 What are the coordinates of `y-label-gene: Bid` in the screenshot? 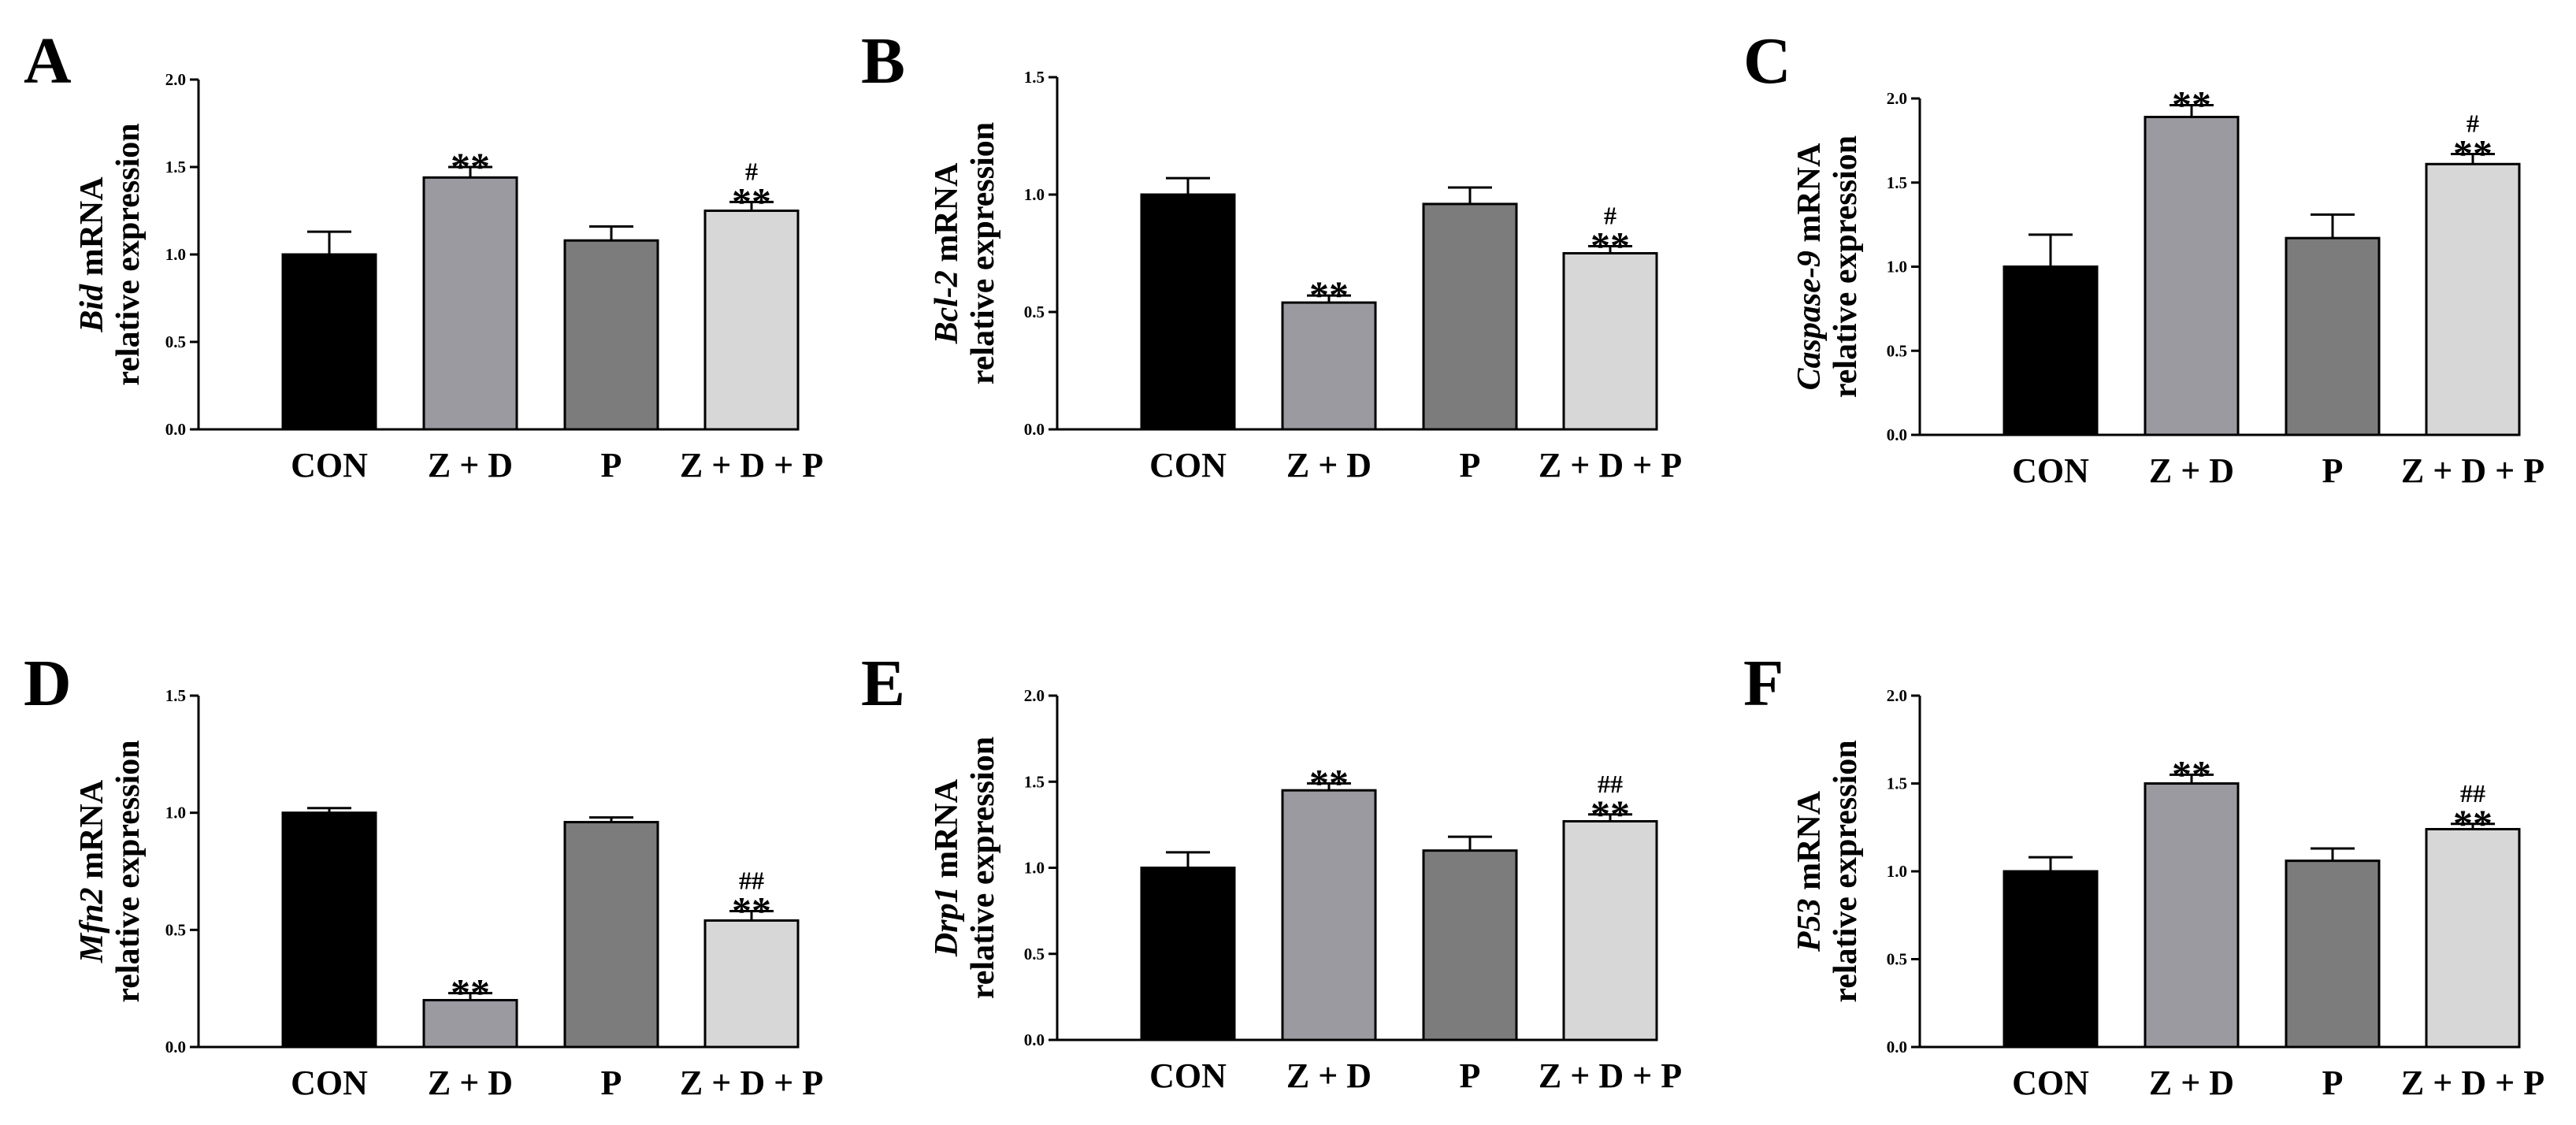 It's located at (92, 308).